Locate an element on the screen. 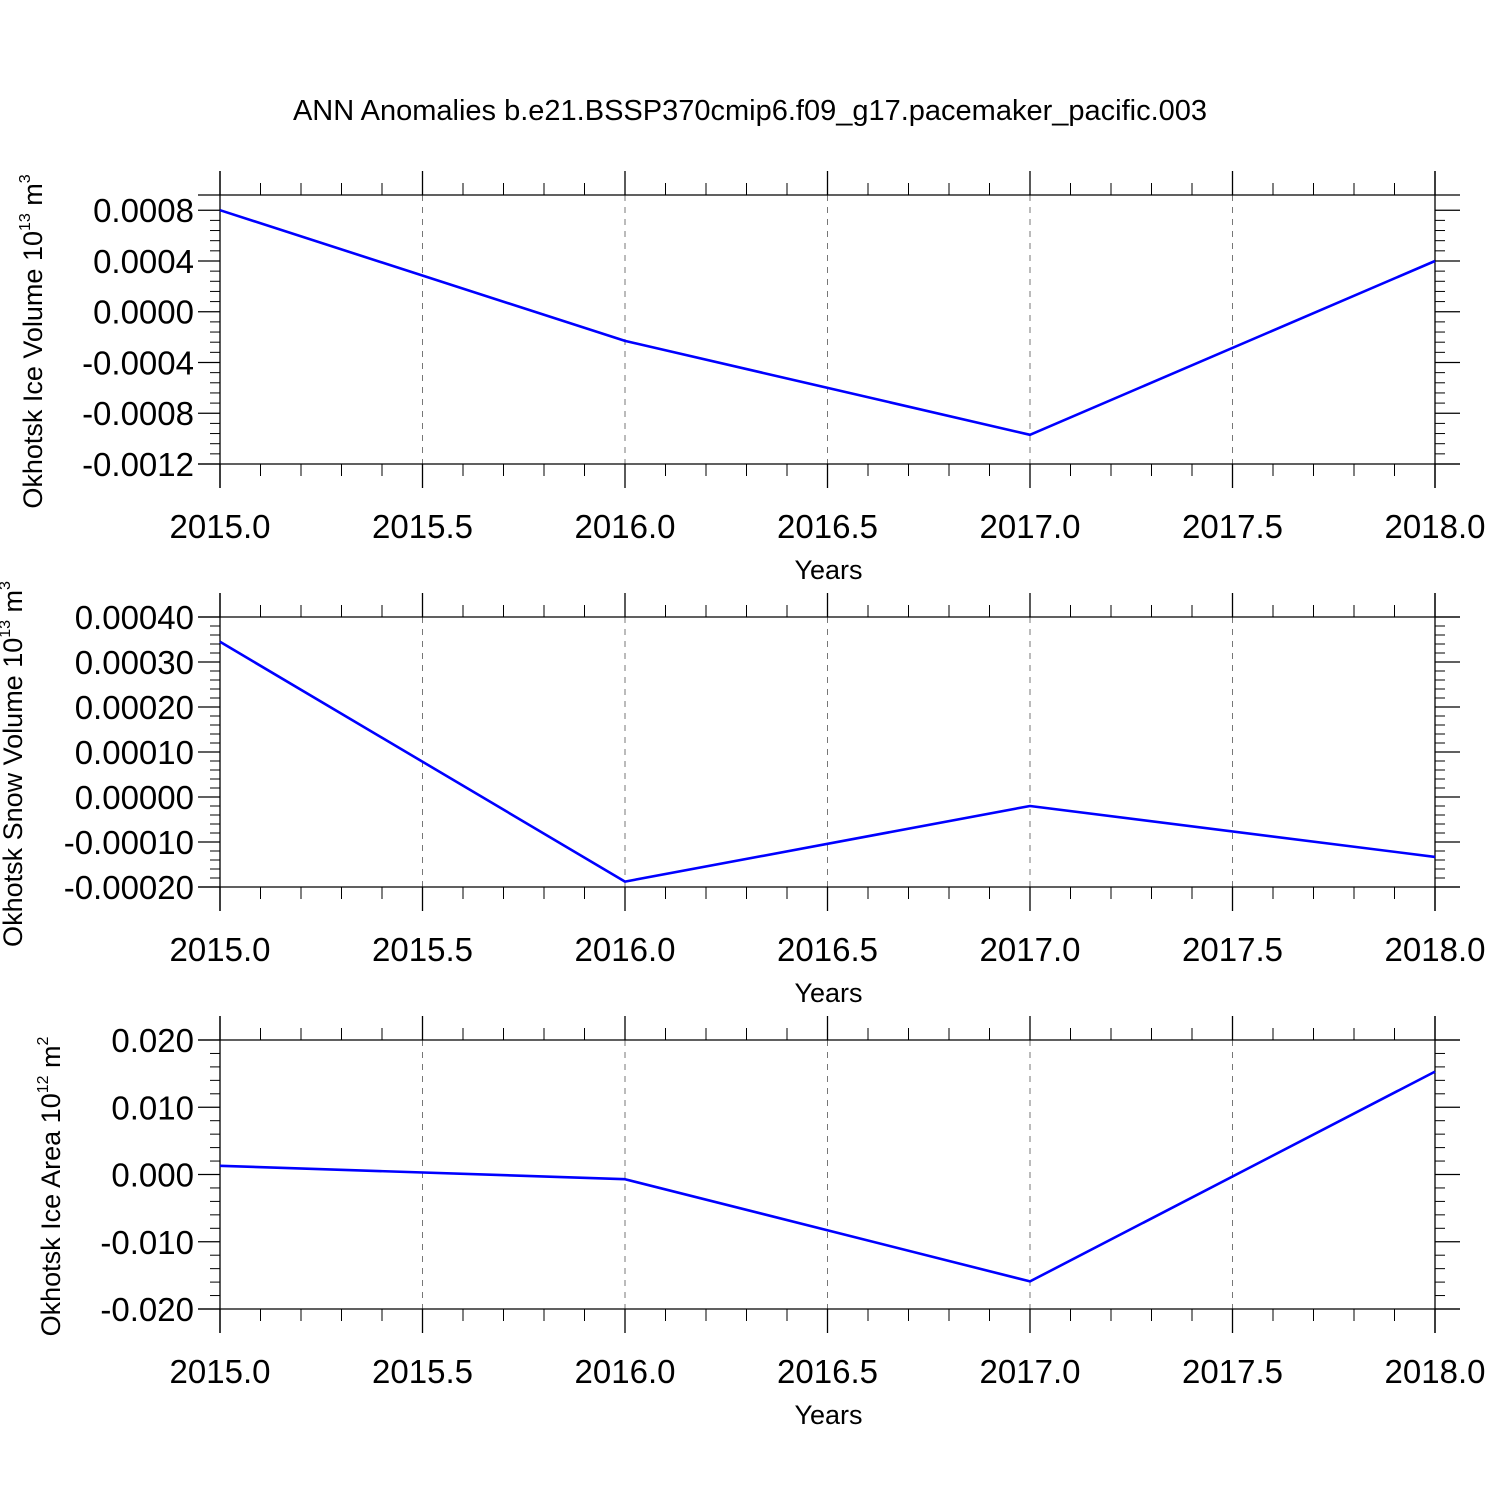 Image resolution: width=1500 pixels, height=1500 pixels. chart-1-x-tick-label: 2015.5 is located at coordinates (422, 526).